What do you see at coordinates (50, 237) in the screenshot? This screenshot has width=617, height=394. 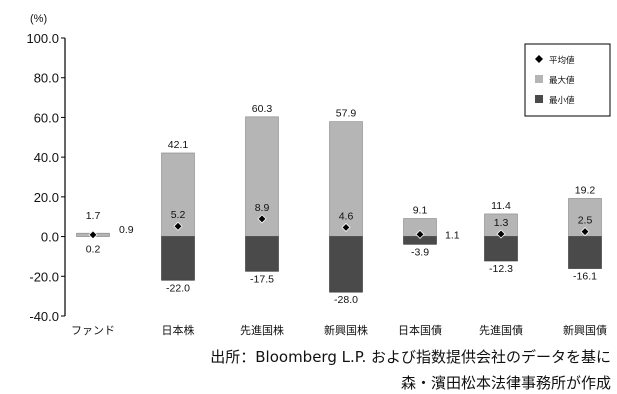 I see `y-tick-label: 0.0` at bounding box center [50, 237].